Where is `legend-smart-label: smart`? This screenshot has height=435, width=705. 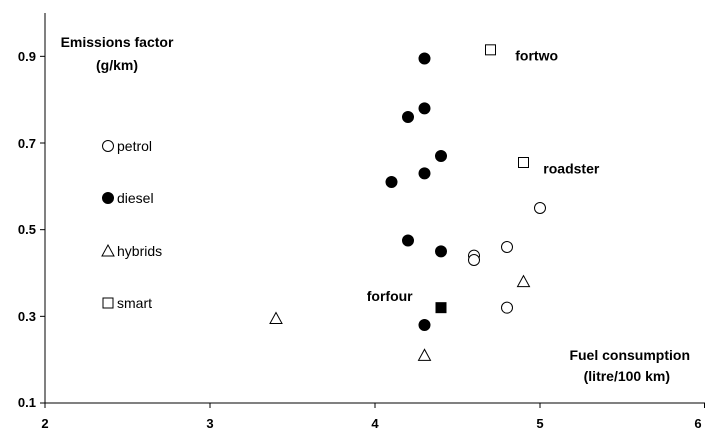
legend-smart-label: smart is located at coordinates (134, 303).